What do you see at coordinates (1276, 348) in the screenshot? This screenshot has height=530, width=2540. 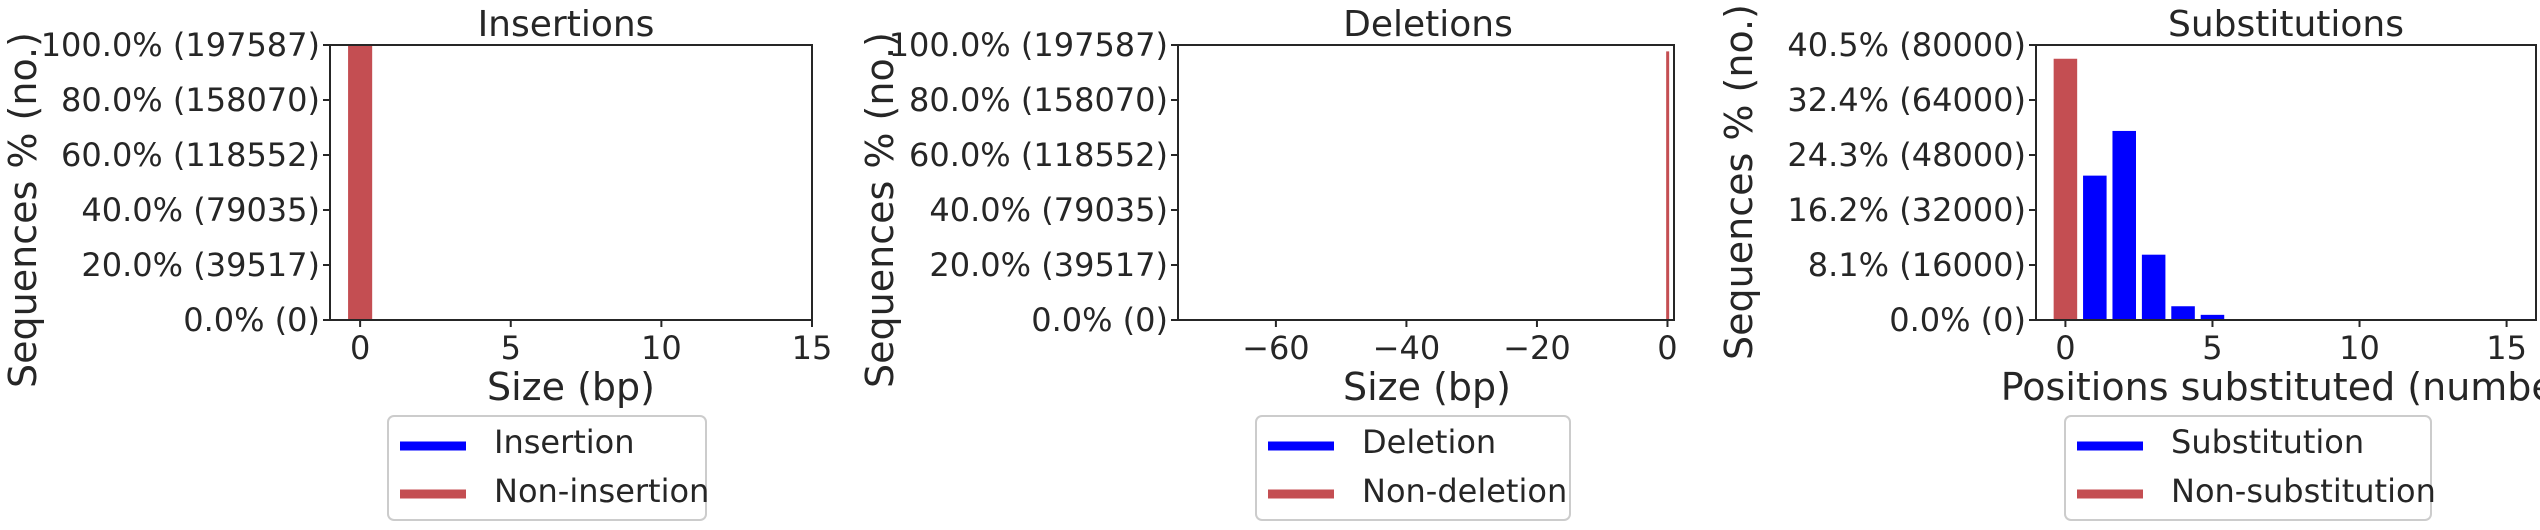 I see `x-tick-label: −60` at bounding box center [1276, 348].